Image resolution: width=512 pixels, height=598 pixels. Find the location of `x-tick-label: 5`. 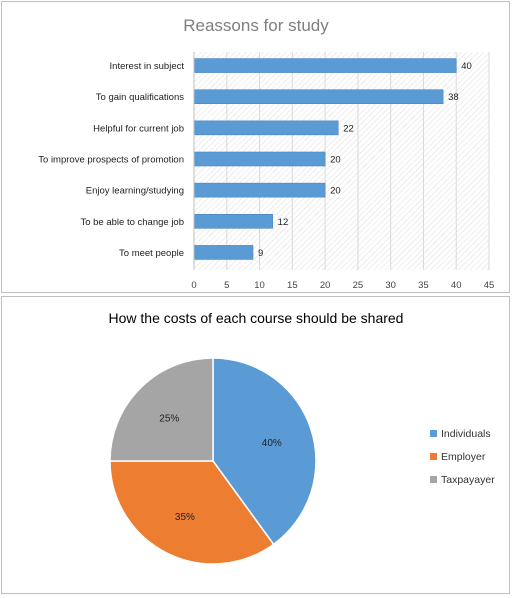

x-tick-label: 5 is located at coordinates (226, 285).